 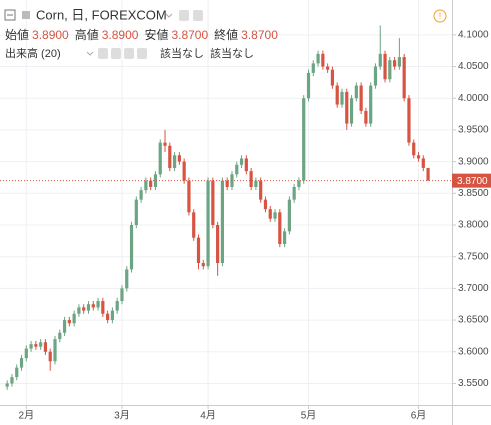 What do you see at coordinates (122, 416) in the screenshot?
I see `x-tick-label: 3月` at bounding box center [122, 416].